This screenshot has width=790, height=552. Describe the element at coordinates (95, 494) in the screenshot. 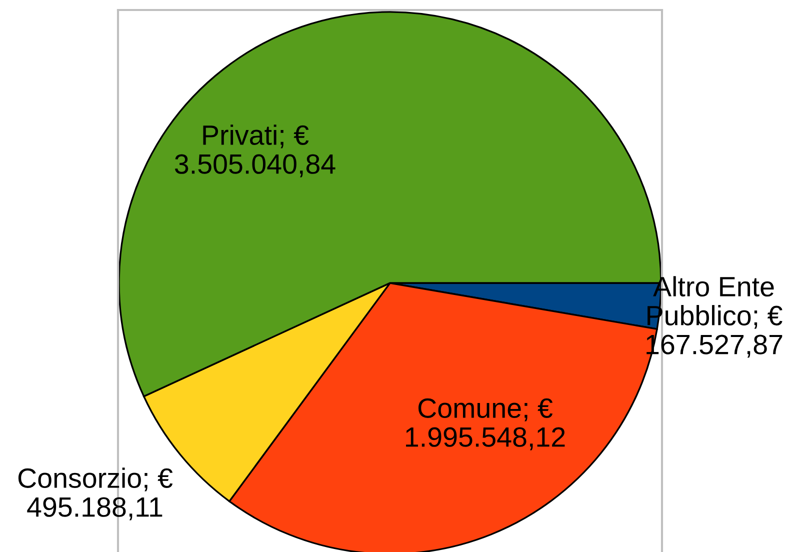

I see `slice-label: Consorzio; € 495.188,11` at that location.